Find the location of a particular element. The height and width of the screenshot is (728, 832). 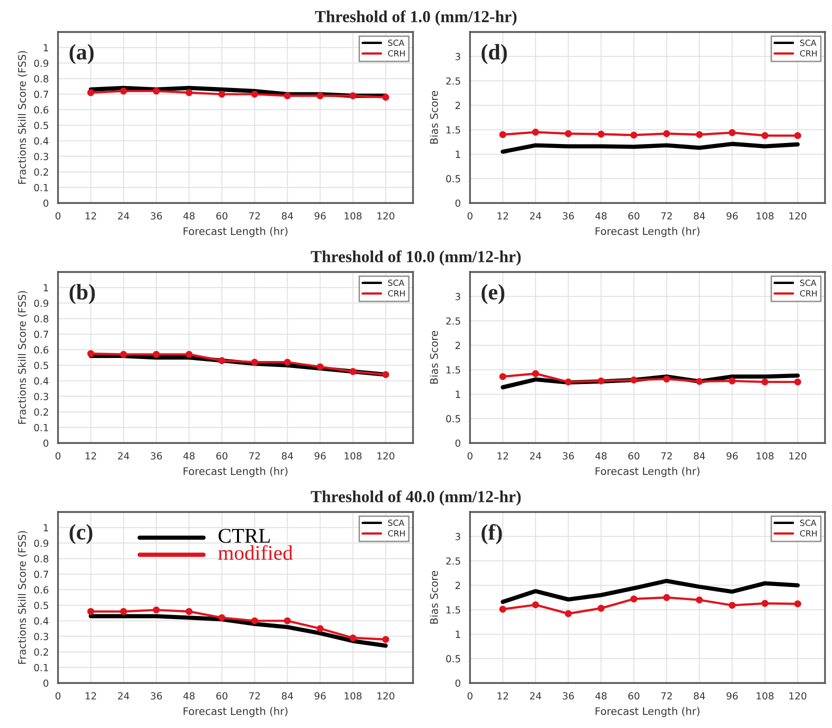

y-axis-title: Fractions Skill Score (FSS) is located at coordinates (23, 357).